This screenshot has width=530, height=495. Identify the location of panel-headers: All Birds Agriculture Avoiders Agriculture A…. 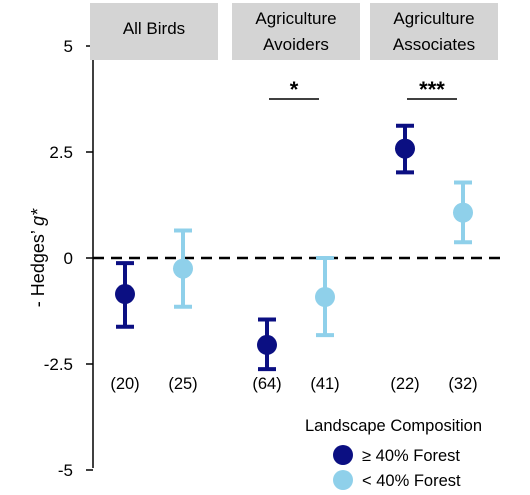
(294, 31).